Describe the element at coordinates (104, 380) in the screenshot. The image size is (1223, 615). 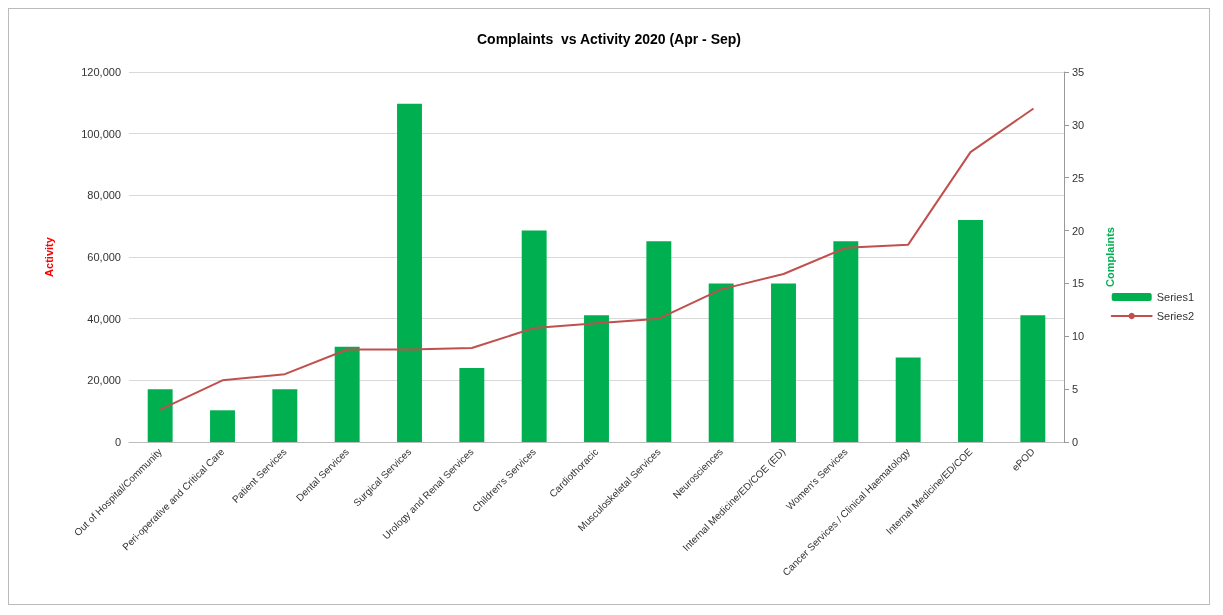
I see `y-tick-label: 20,000` at that location.